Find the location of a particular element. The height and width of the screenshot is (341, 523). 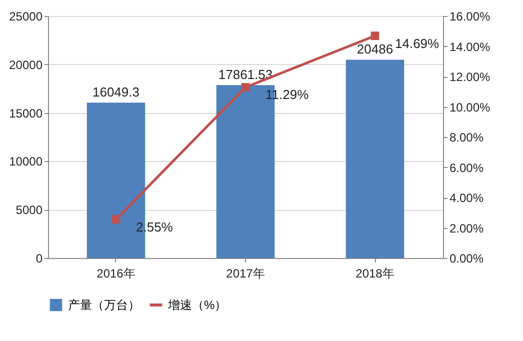

y2-tick-label: 16.00% is located at coordinates (470, 17).